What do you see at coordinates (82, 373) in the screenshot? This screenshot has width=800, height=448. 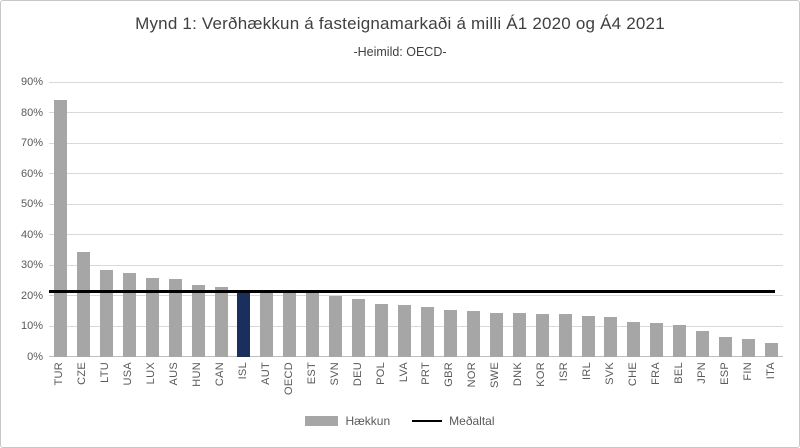 I see `x-axis-label: CZE` at bounding box center [82, 373].